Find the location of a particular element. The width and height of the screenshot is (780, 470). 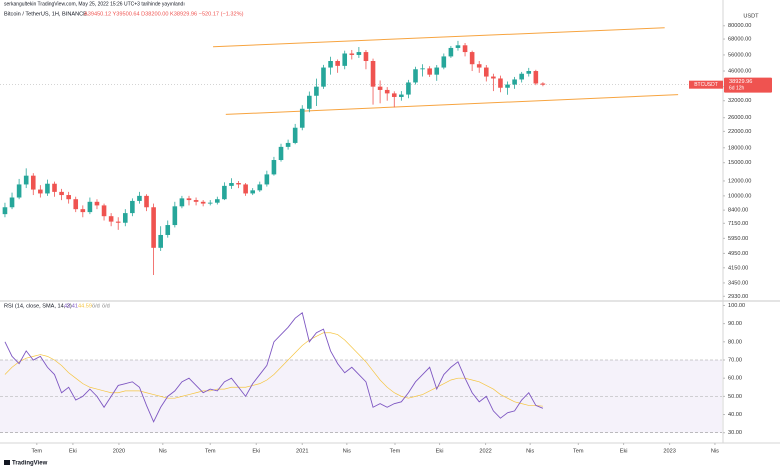

y-tick-label: 7150.00 is located at coordinates (738, 224).